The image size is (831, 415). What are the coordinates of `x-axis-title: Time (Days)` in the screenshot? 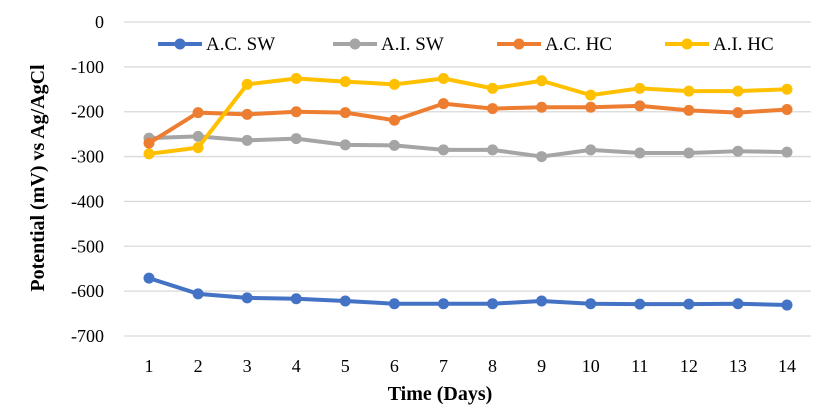 It's located at (440, 394).